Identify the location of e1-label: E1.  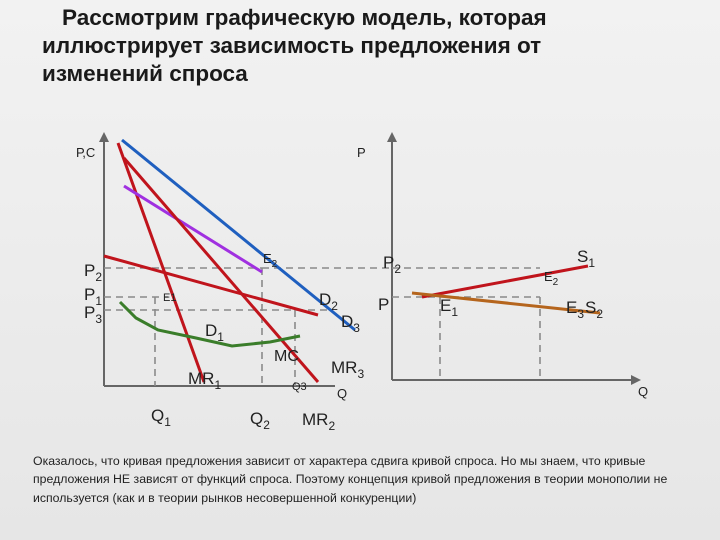
(169, 298).